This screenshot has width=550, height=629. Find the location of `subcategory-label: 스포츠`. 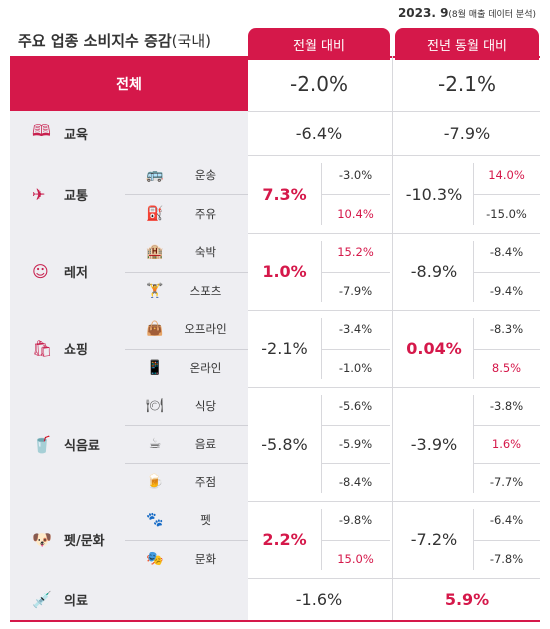

subcategory-label: 스포츠 is located at coordinates (205, 290).